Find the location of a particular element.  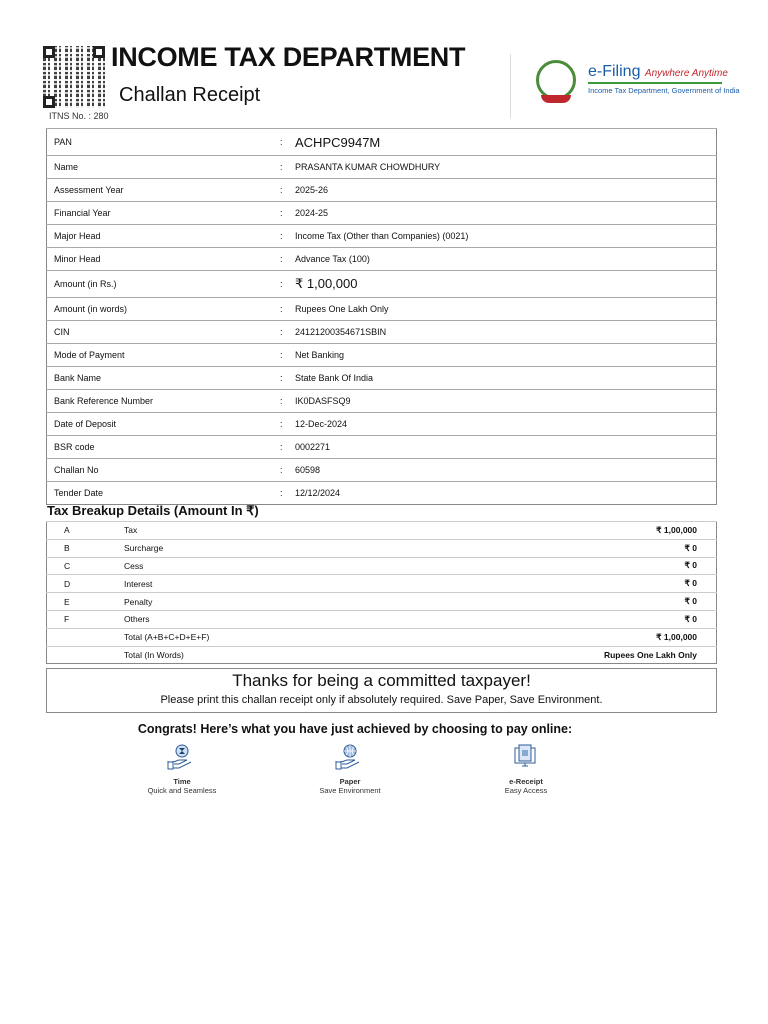

detail-row: Name: PRASANTA KUMAR CHOWDHURY is located at coordinates (381, 167).